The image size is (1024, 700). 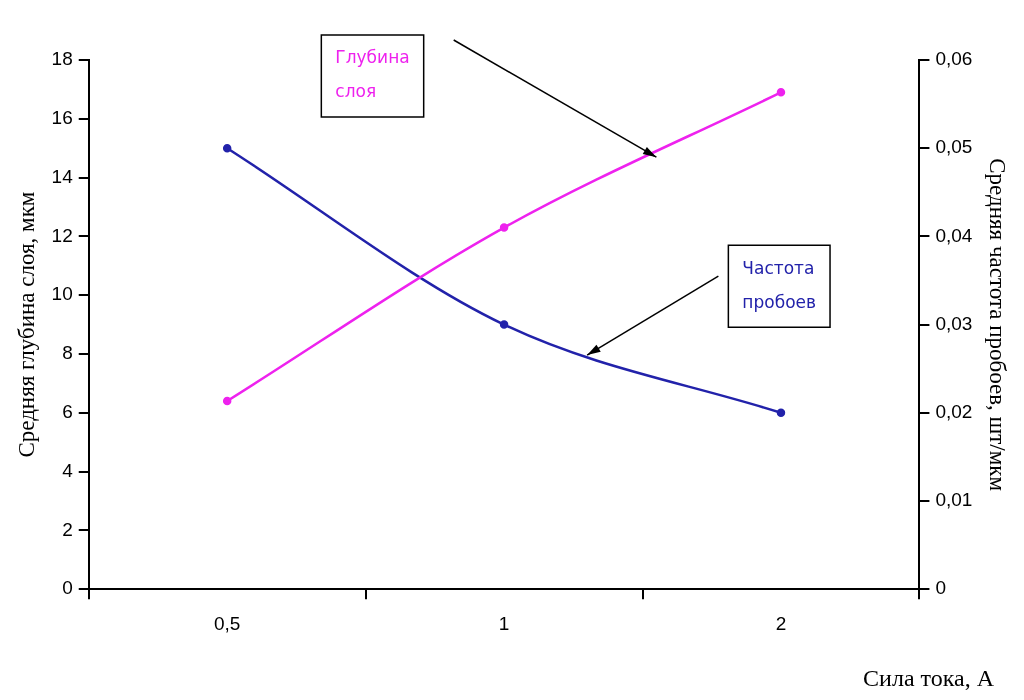 I want to click on y-tick-label: 0, so click(x=67, y=588).